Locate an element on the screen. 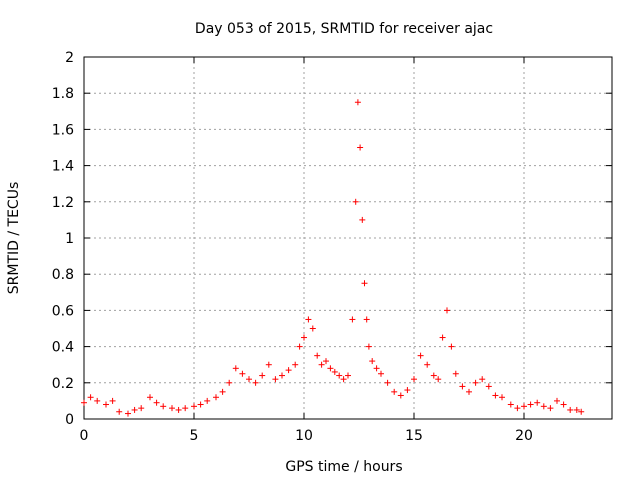  y-tick-label: 0.2 is located at coordinates (63, 384).